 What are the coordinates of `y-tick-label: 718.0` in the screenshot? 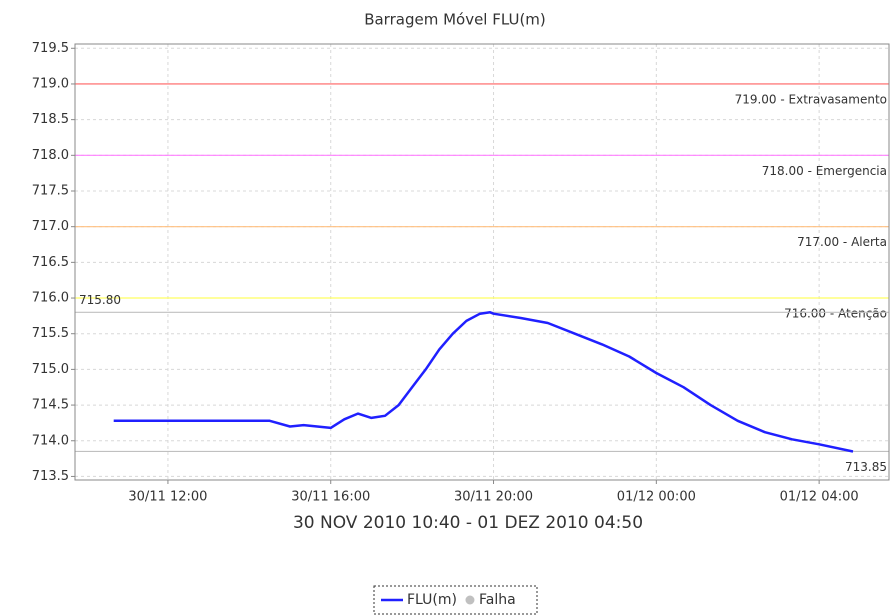 It's located at (50, 155).